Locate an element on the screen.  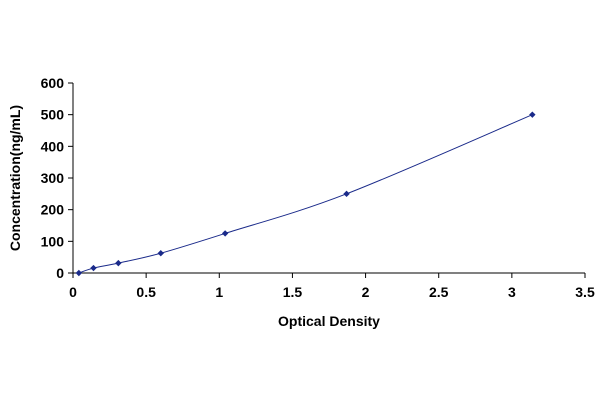
x-tick-label: 3 is located at coordinates (512, 292).